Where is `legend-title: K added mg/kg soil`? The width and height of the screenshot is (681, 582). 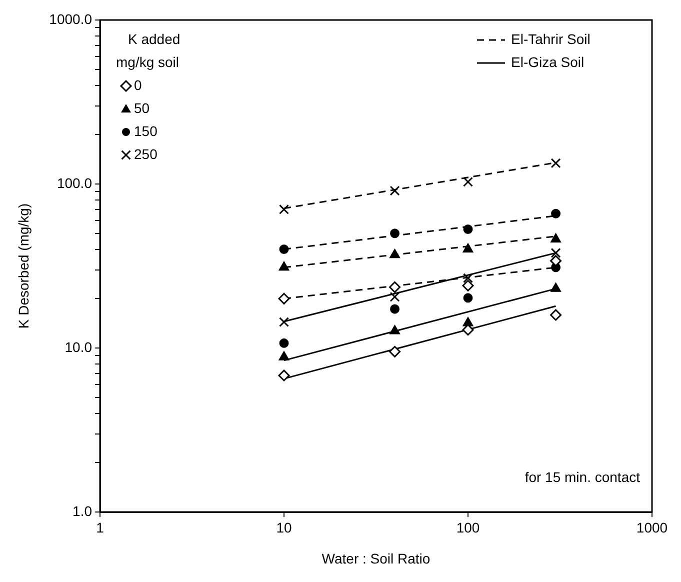
legend-title: K added mg/kg soil is located at coordinates (148, 50).